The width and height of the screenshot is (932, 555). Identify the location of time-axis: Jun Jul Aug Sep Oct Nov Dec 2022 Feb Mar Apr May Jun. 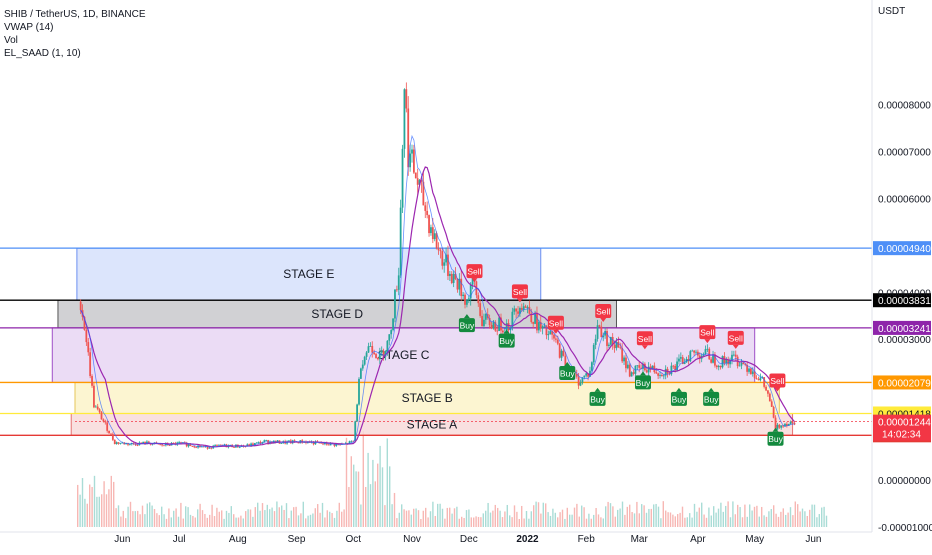
(436, 538).